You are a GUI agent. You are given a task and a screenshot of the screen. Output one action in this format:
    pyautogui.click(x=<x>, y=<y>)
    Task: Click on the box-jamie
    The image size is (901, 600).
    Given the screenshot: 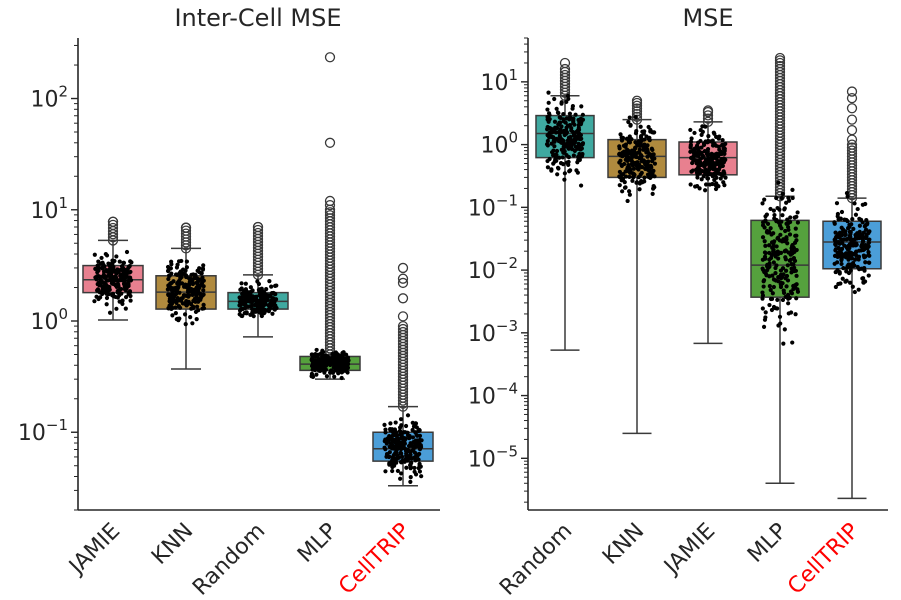 What is the action you would take?
    pyautogui.click(x=708, y=225)
    